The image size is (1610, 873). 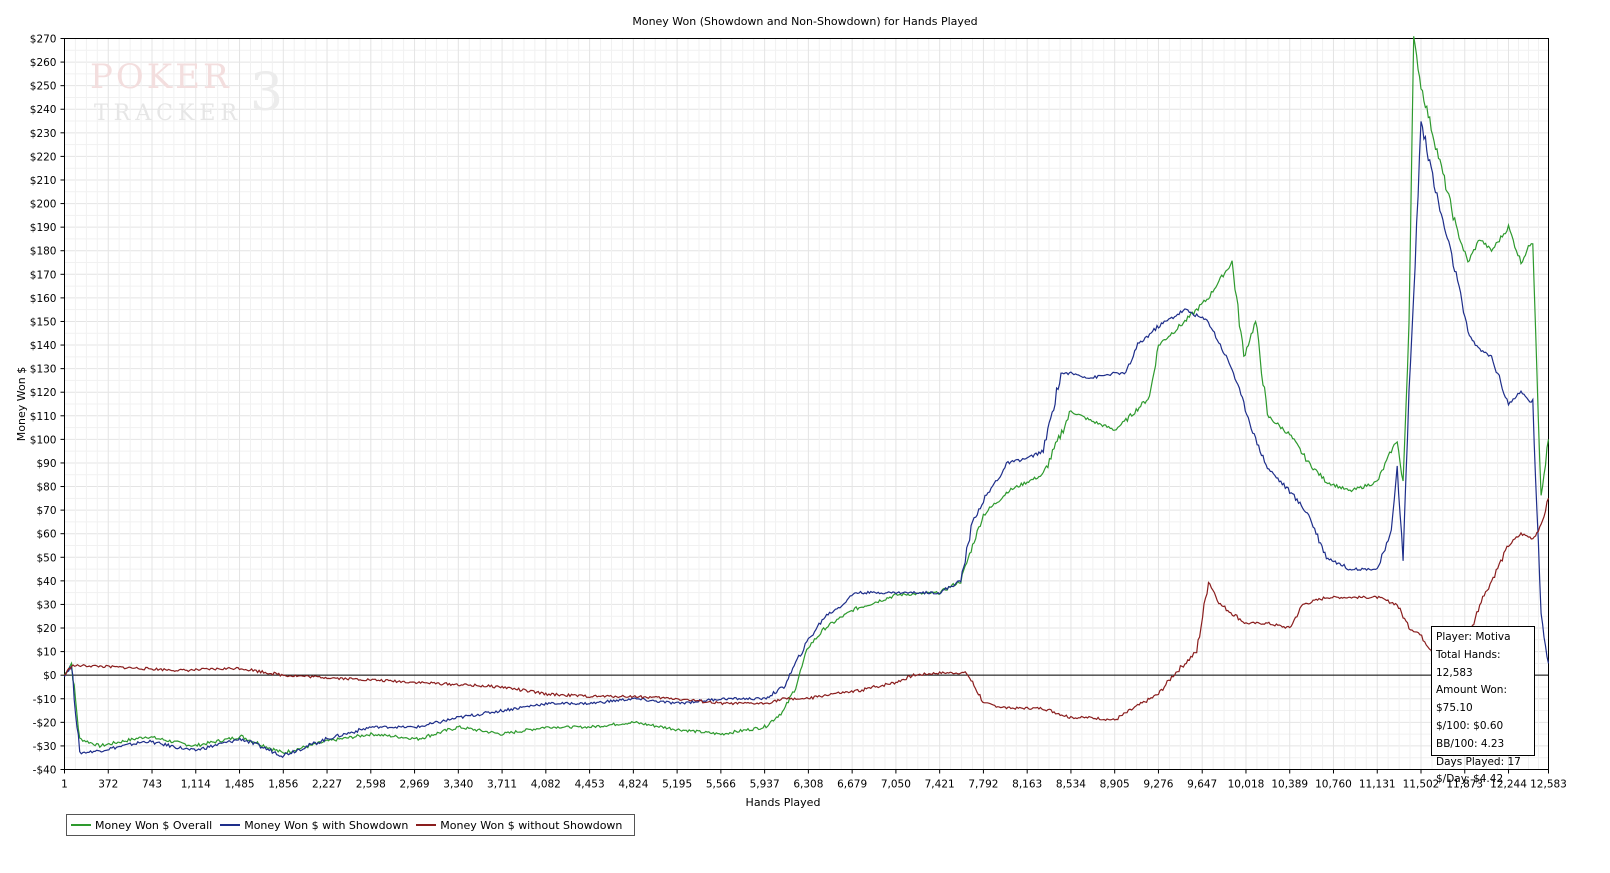 What do you see at coordinates (64, 785) in the screenshot?
I see `x-tick-label: 1` at bounding box center [64, 785].